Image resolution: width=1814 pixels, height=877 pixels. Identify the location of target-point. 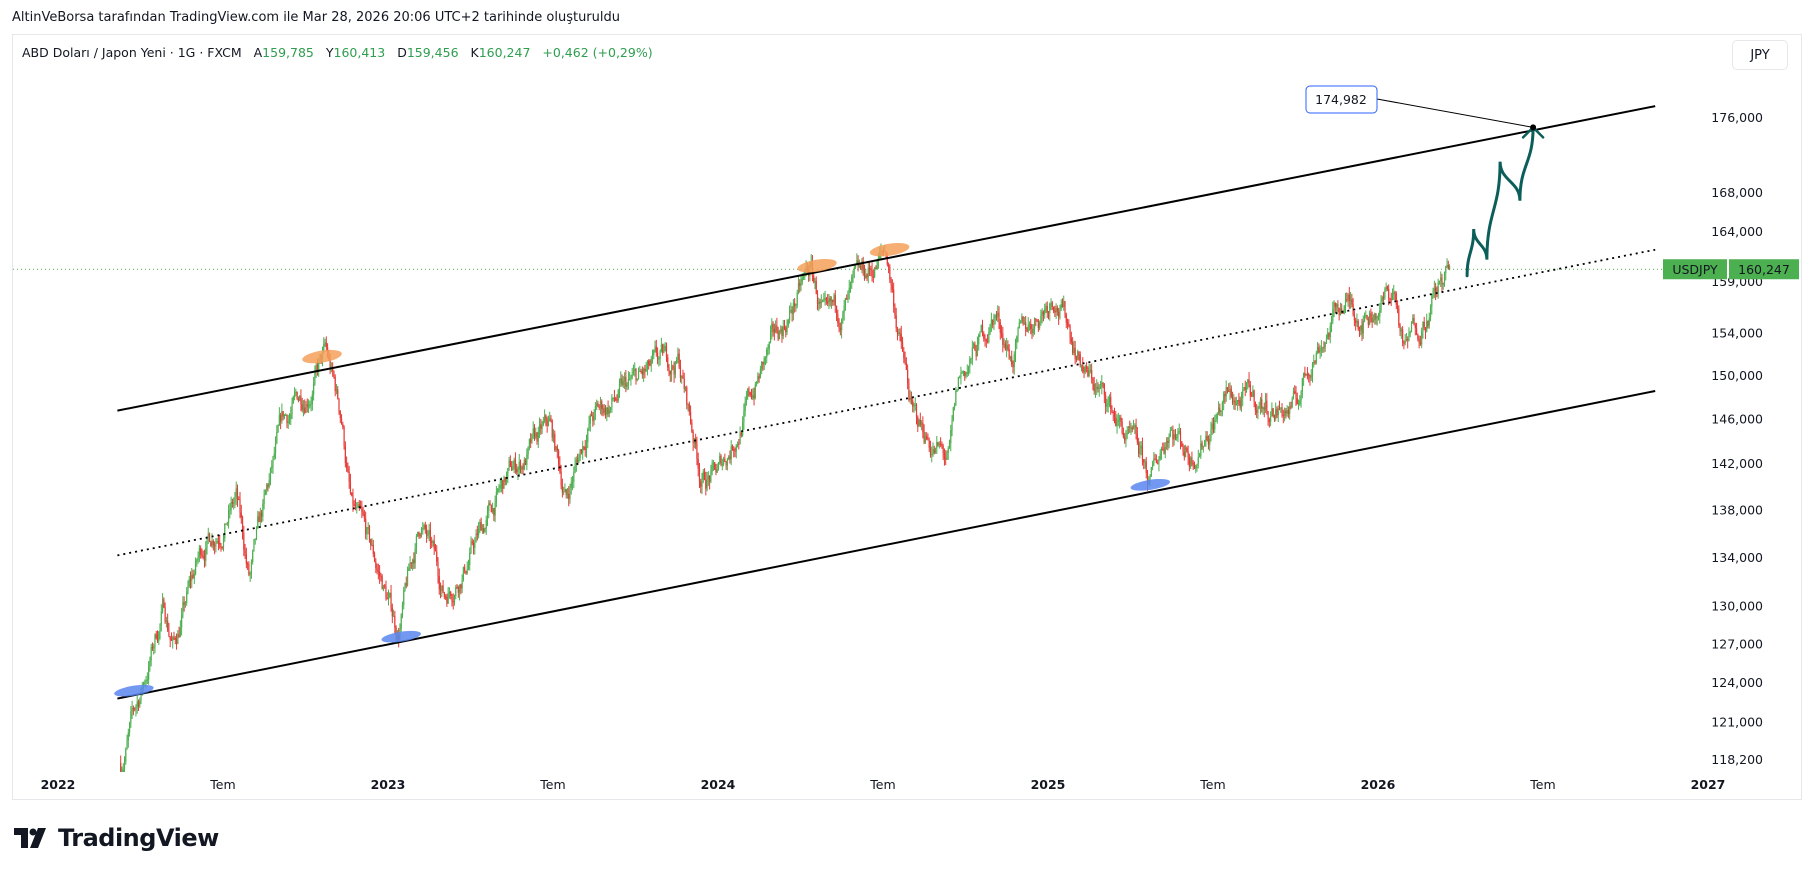
(1533, 127).